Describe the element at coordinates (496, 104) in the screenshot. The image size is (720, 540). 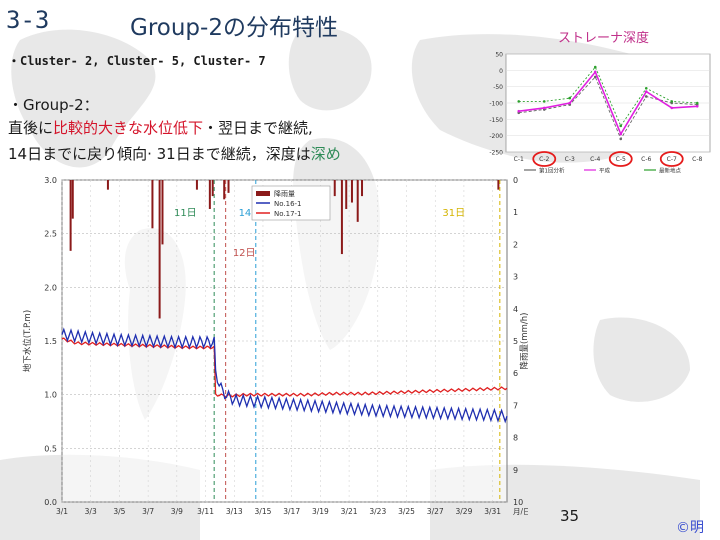
I see `strainer-y-tick: -100` at that location.